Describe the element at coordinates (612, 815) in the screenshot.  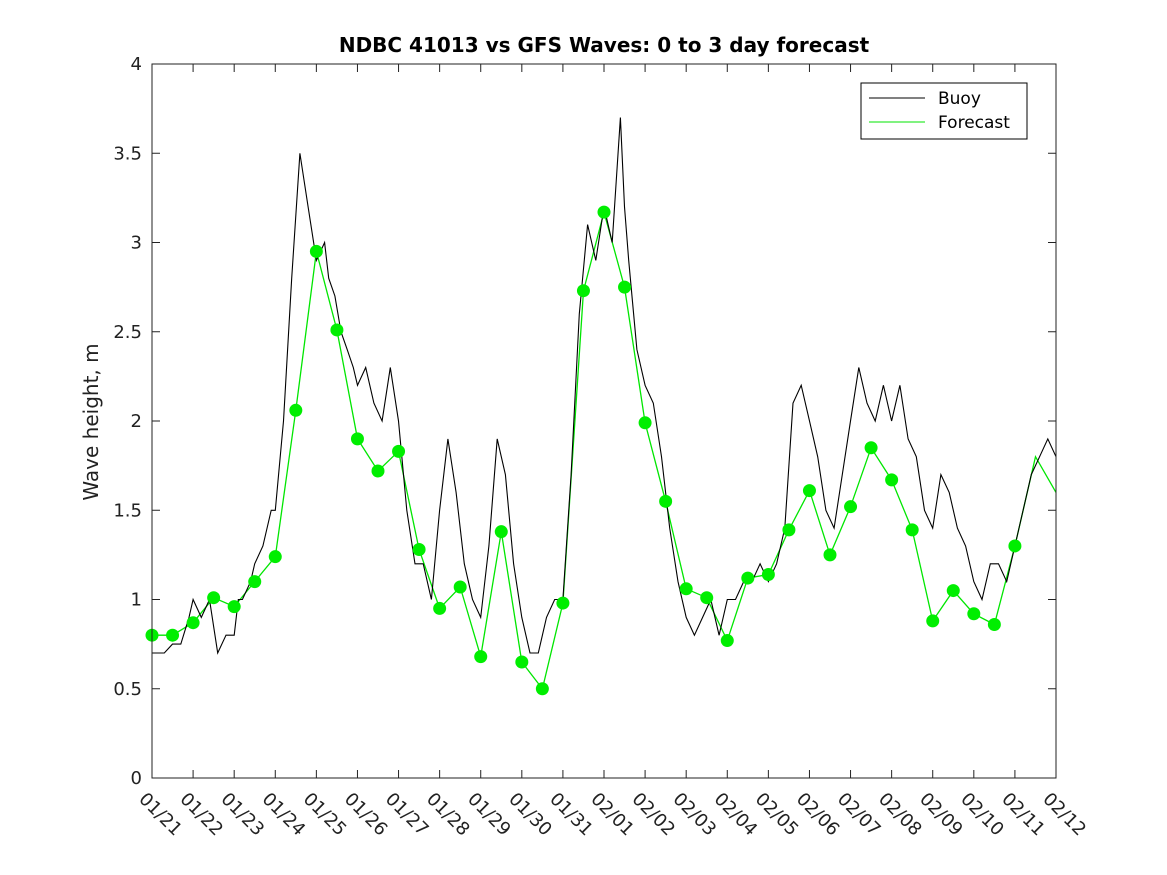
I see `x-tick-label: 02/01` at that location.